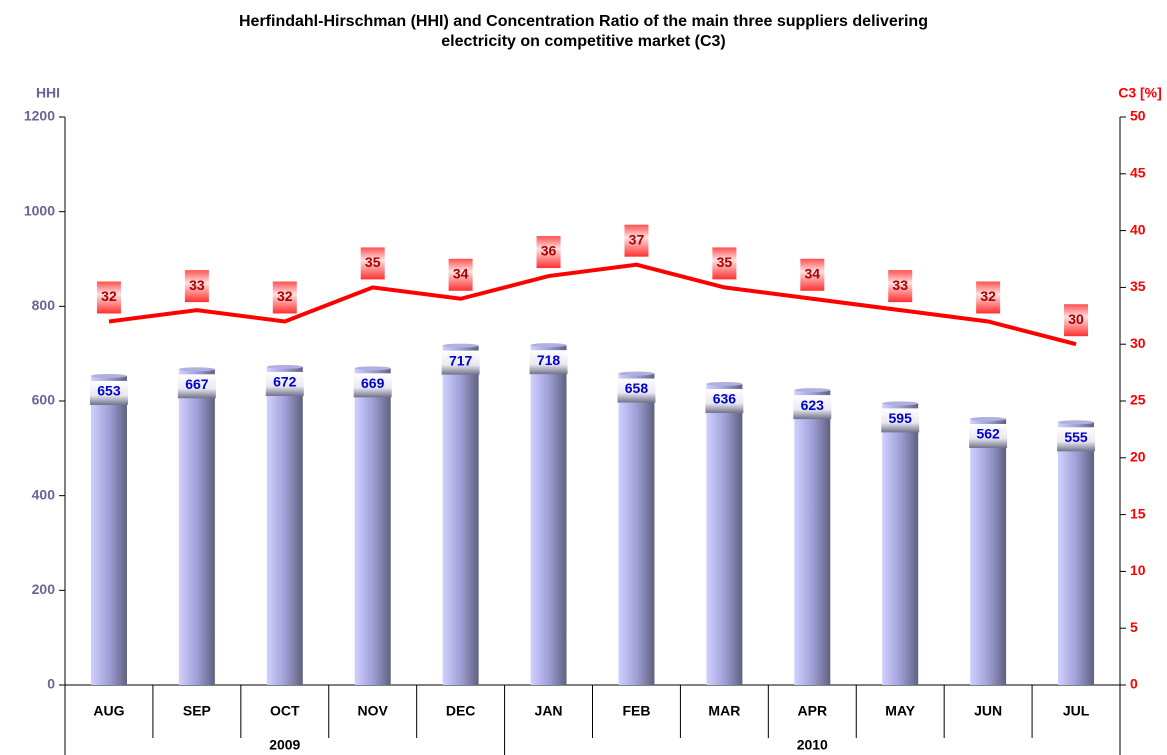  What do you see at coordinates (812, 745) in the screenshot?
I see `year-label: 2010` at bounding box center [812, 745].